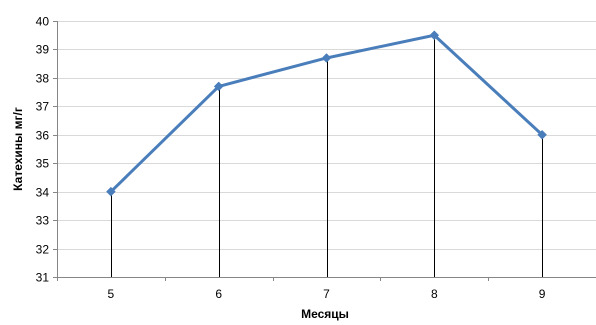 This screenshot has width=596, height=325. I want to click on y-tick-labels: 31 32 33 34 35 36 37 38 39 40, so click(43, 150).